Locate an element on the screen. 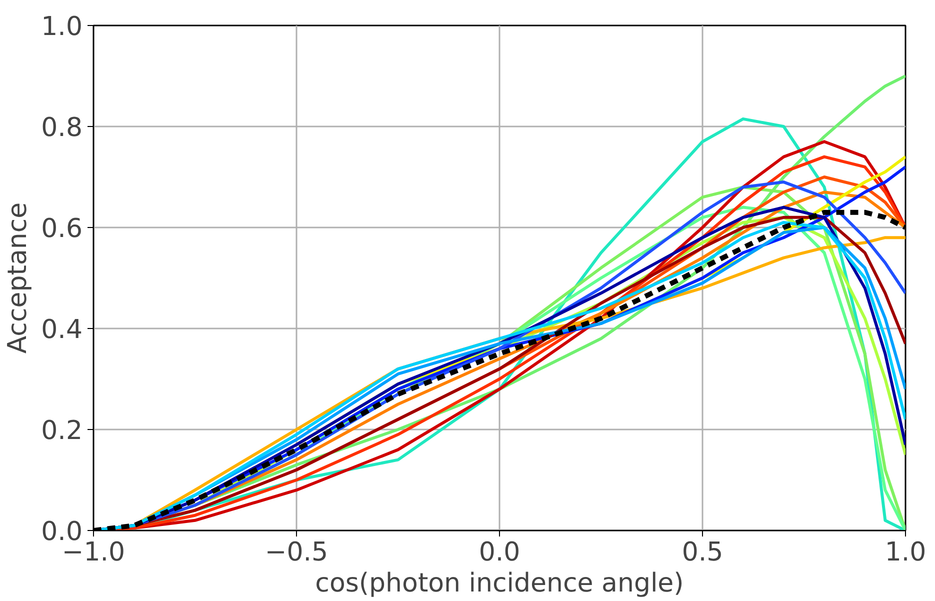 The width and height of the screenshot is (935, 601). x-tick-label: 0.0 is located at coordinates (499, 553).